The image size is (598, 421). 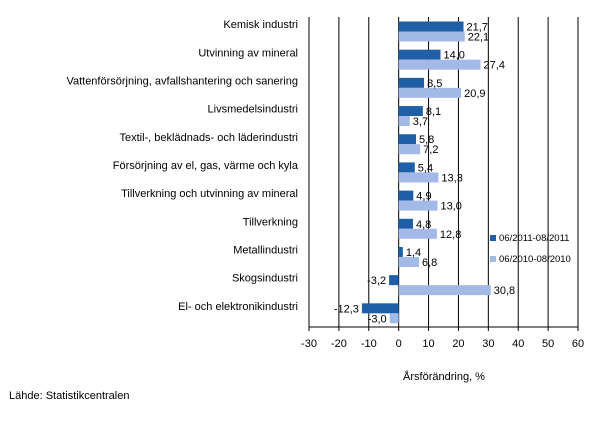 What do you see at coordinates (238, 307) in the screenshot?
I see `category-label: El- och elektronikindustri` at bounding box center [238, 307].